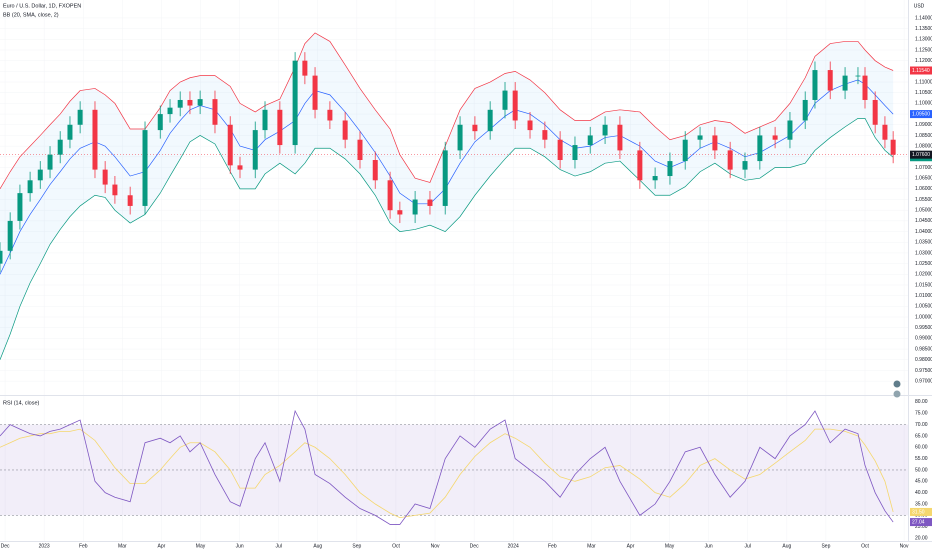 The width and height of the screenshot is (932, 550). What do you see at coordinates (921, 459) in the screenshot?
I see `y-tick-label: 55.00` at bounding box center [921, 459].